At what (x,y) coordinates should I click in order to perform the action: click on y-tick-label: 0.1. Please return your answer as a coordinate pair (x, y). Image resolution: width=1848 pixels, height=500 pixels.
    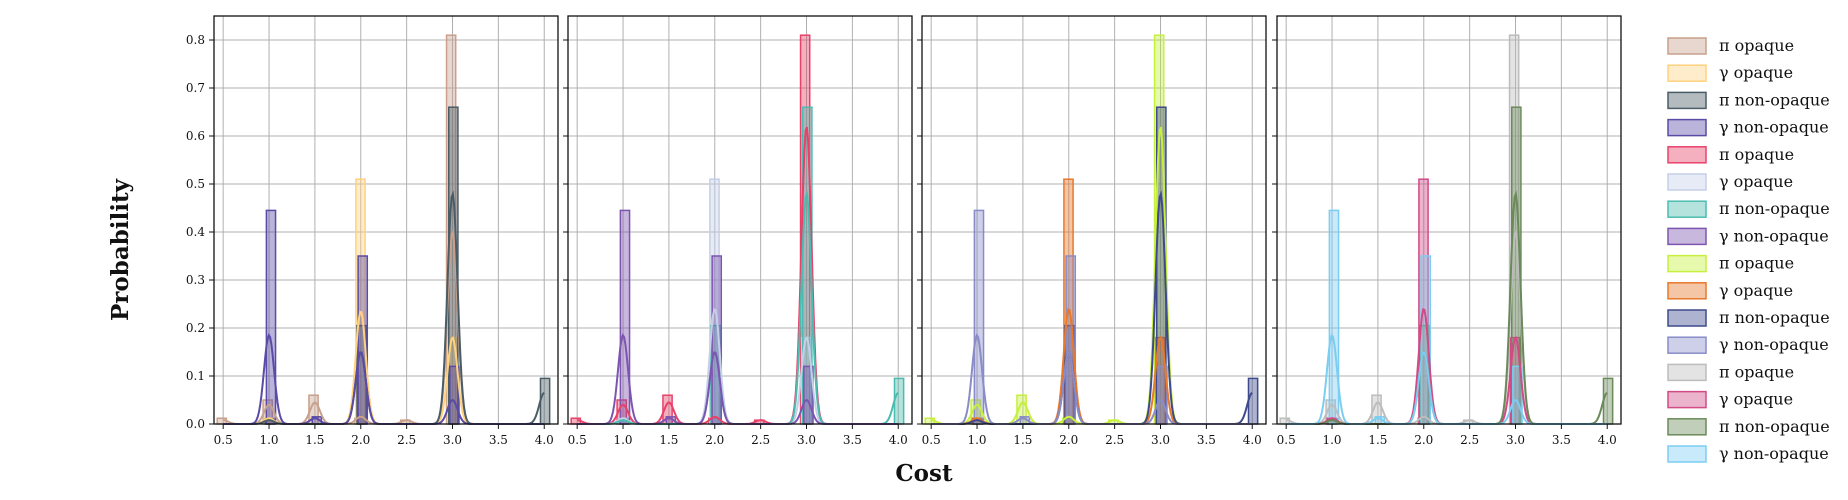
    Looking at the image, I should click on (195, 376).